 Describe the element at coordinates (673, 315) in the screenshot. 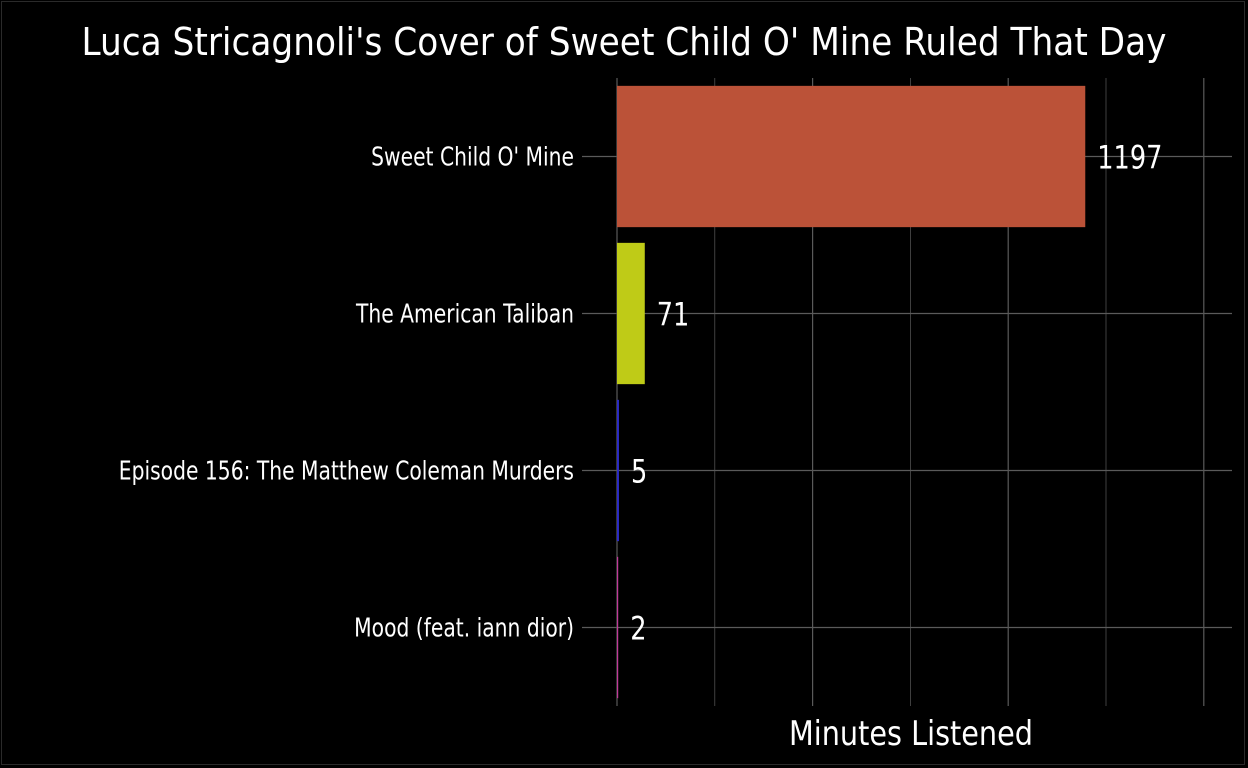

I see `value-label: 71` at that location.